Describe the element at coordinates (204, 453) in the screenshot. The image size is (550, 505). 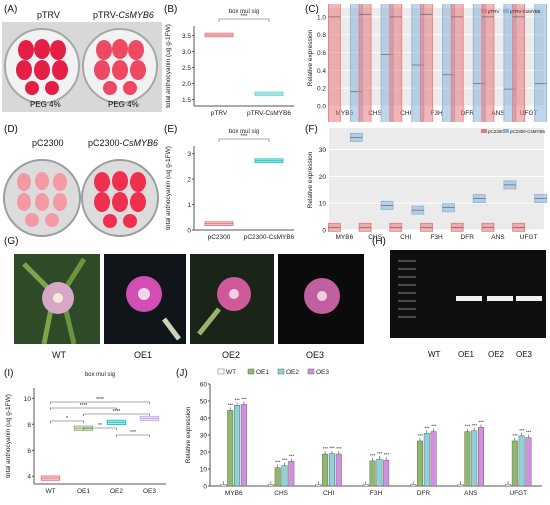
I see `y-tick-label: 20` at that location.